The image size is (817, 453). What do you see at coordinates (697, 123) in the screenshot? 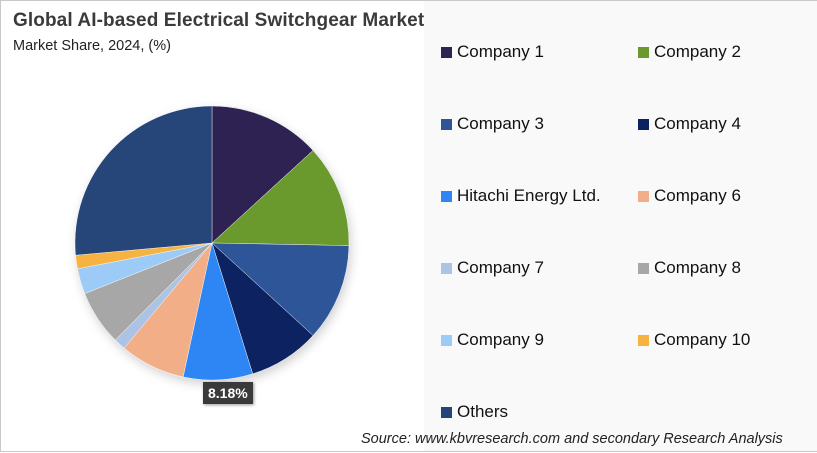
I see `legend-label: Company 4` at bounding box center [697, 123].